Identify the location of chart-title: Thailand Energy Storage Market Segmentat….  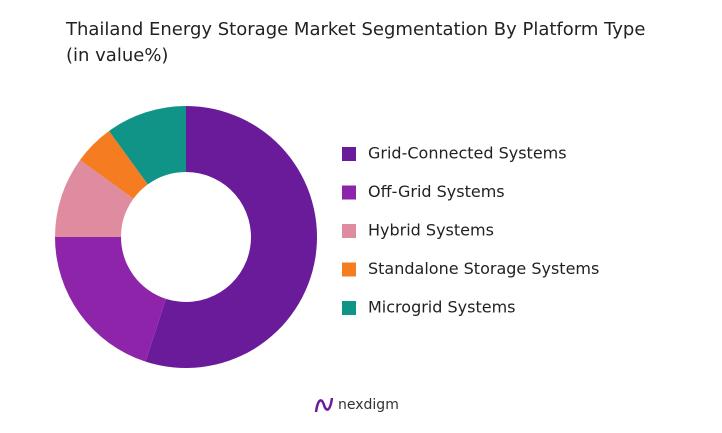
(356, 42).